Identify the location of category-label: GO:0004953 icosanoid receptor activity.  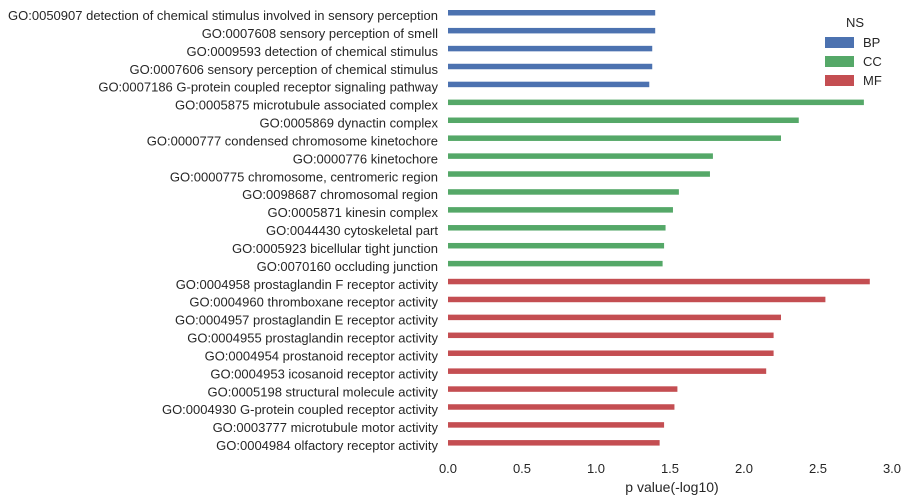
(324, 373).